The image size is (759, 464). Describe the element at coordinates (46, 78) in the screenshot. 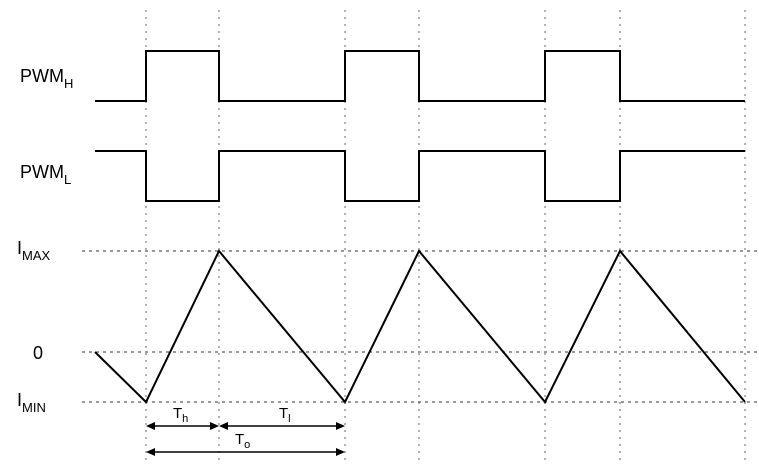

I see `pwm-h-label: PWMH` at that location.